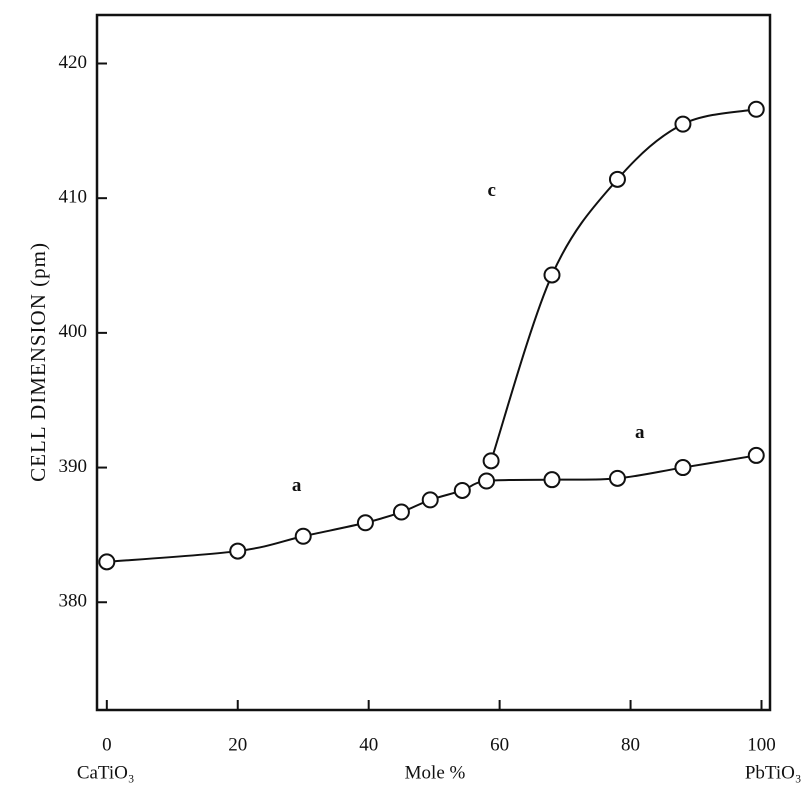 Image resolution: width=809 pixels, height=795 pixels. Describe the element at coordinates (492, 190) in the screenshot. I see `series-label: c` at that location.